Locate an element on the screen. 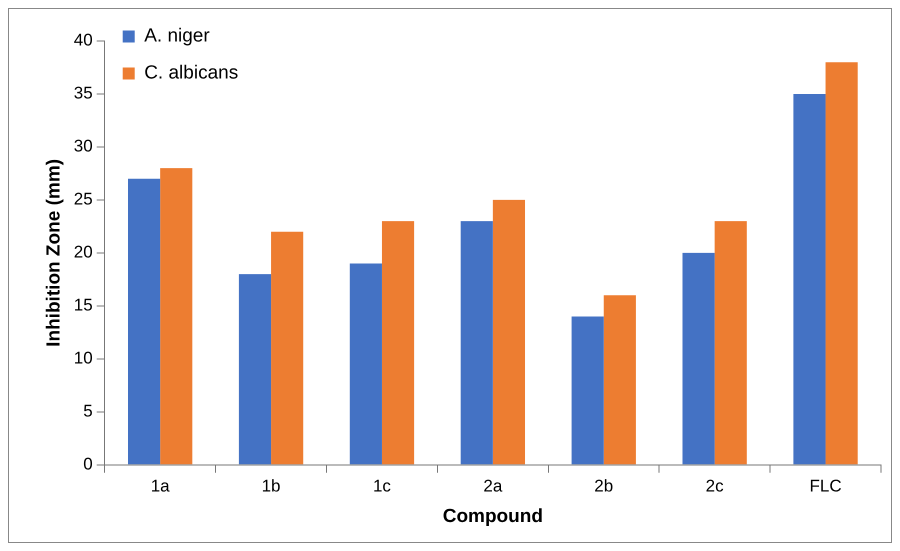 Image resolution: width=900 pixels, height=551 pixels. y-tick-label: 15 is located at coordinates (83, 305).